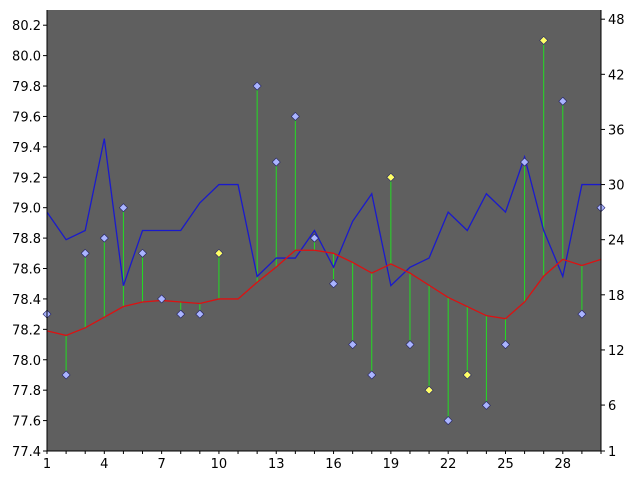  I want to click on x-tick-label: 25, so click(505, 464).